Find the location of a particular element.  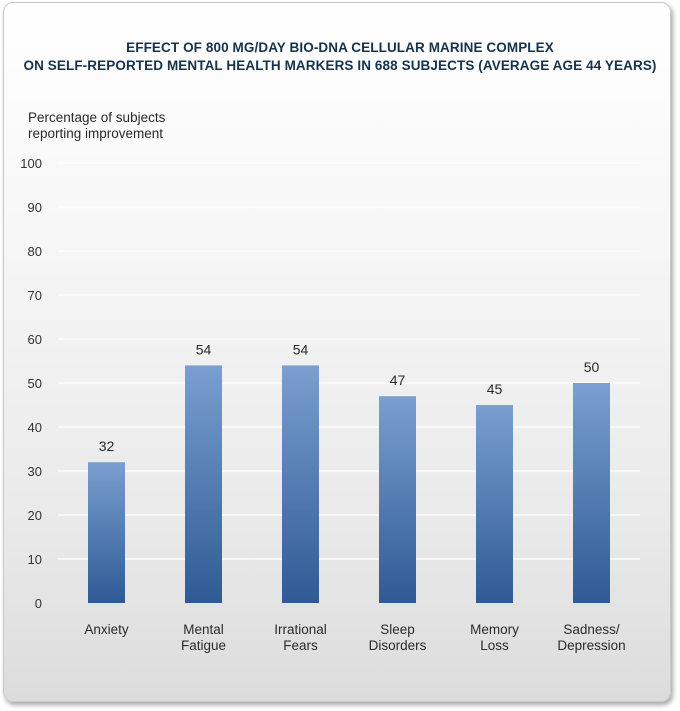

y-tick-label: 90 is located at coordinates (35, 207).